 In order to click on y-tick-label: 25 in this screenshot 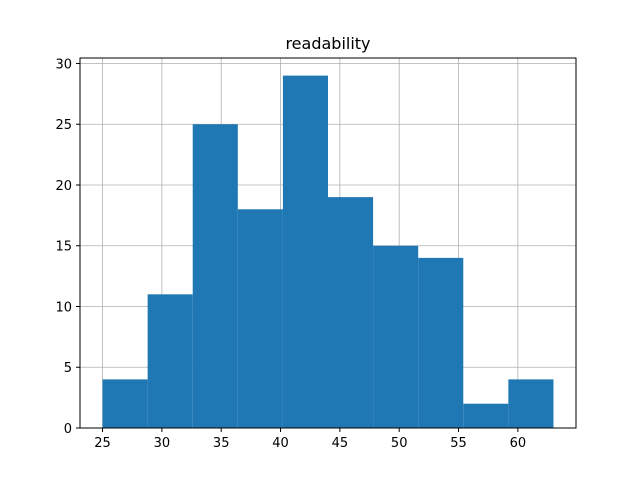, I will do `click(63, 125)`.